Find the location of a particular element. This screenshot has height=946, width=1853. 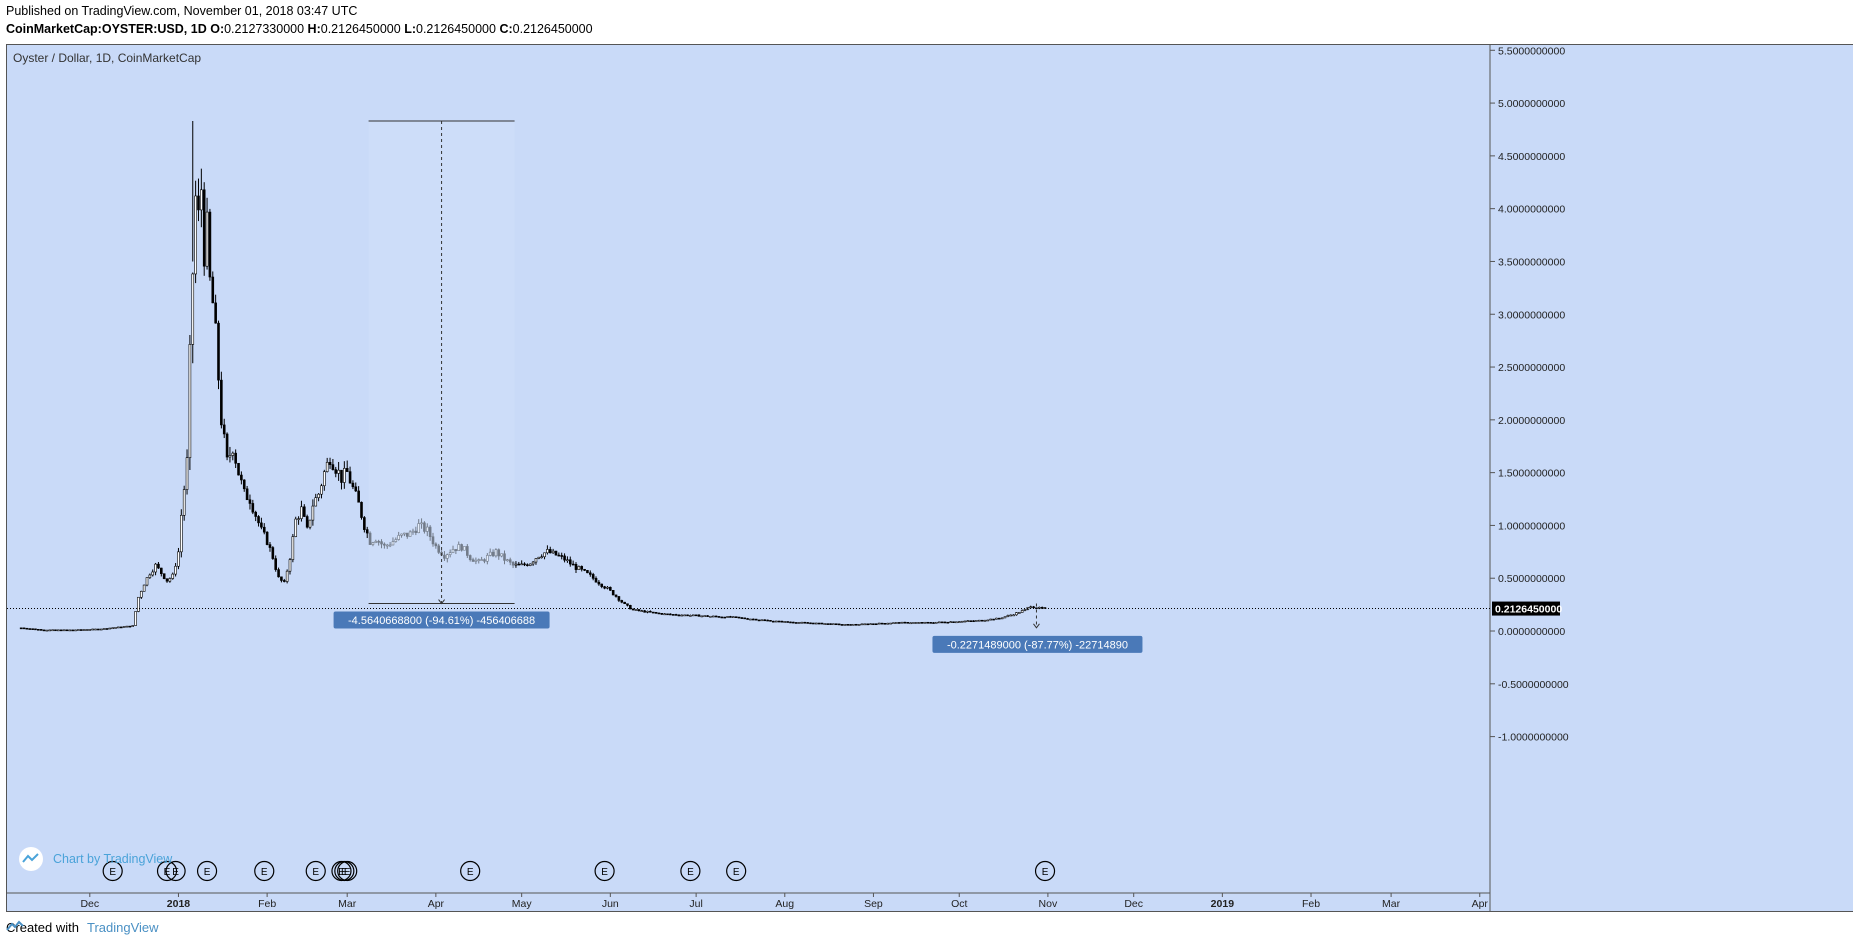

tradingview-link: TradingView is located at coordinates (82, 927).